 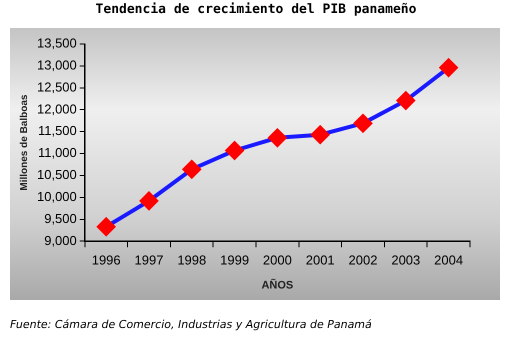 What do you see at coordinates (56, 64) in the screenshot?
I see `y-tick-label: 13,000` at bounding box center [56, 64].